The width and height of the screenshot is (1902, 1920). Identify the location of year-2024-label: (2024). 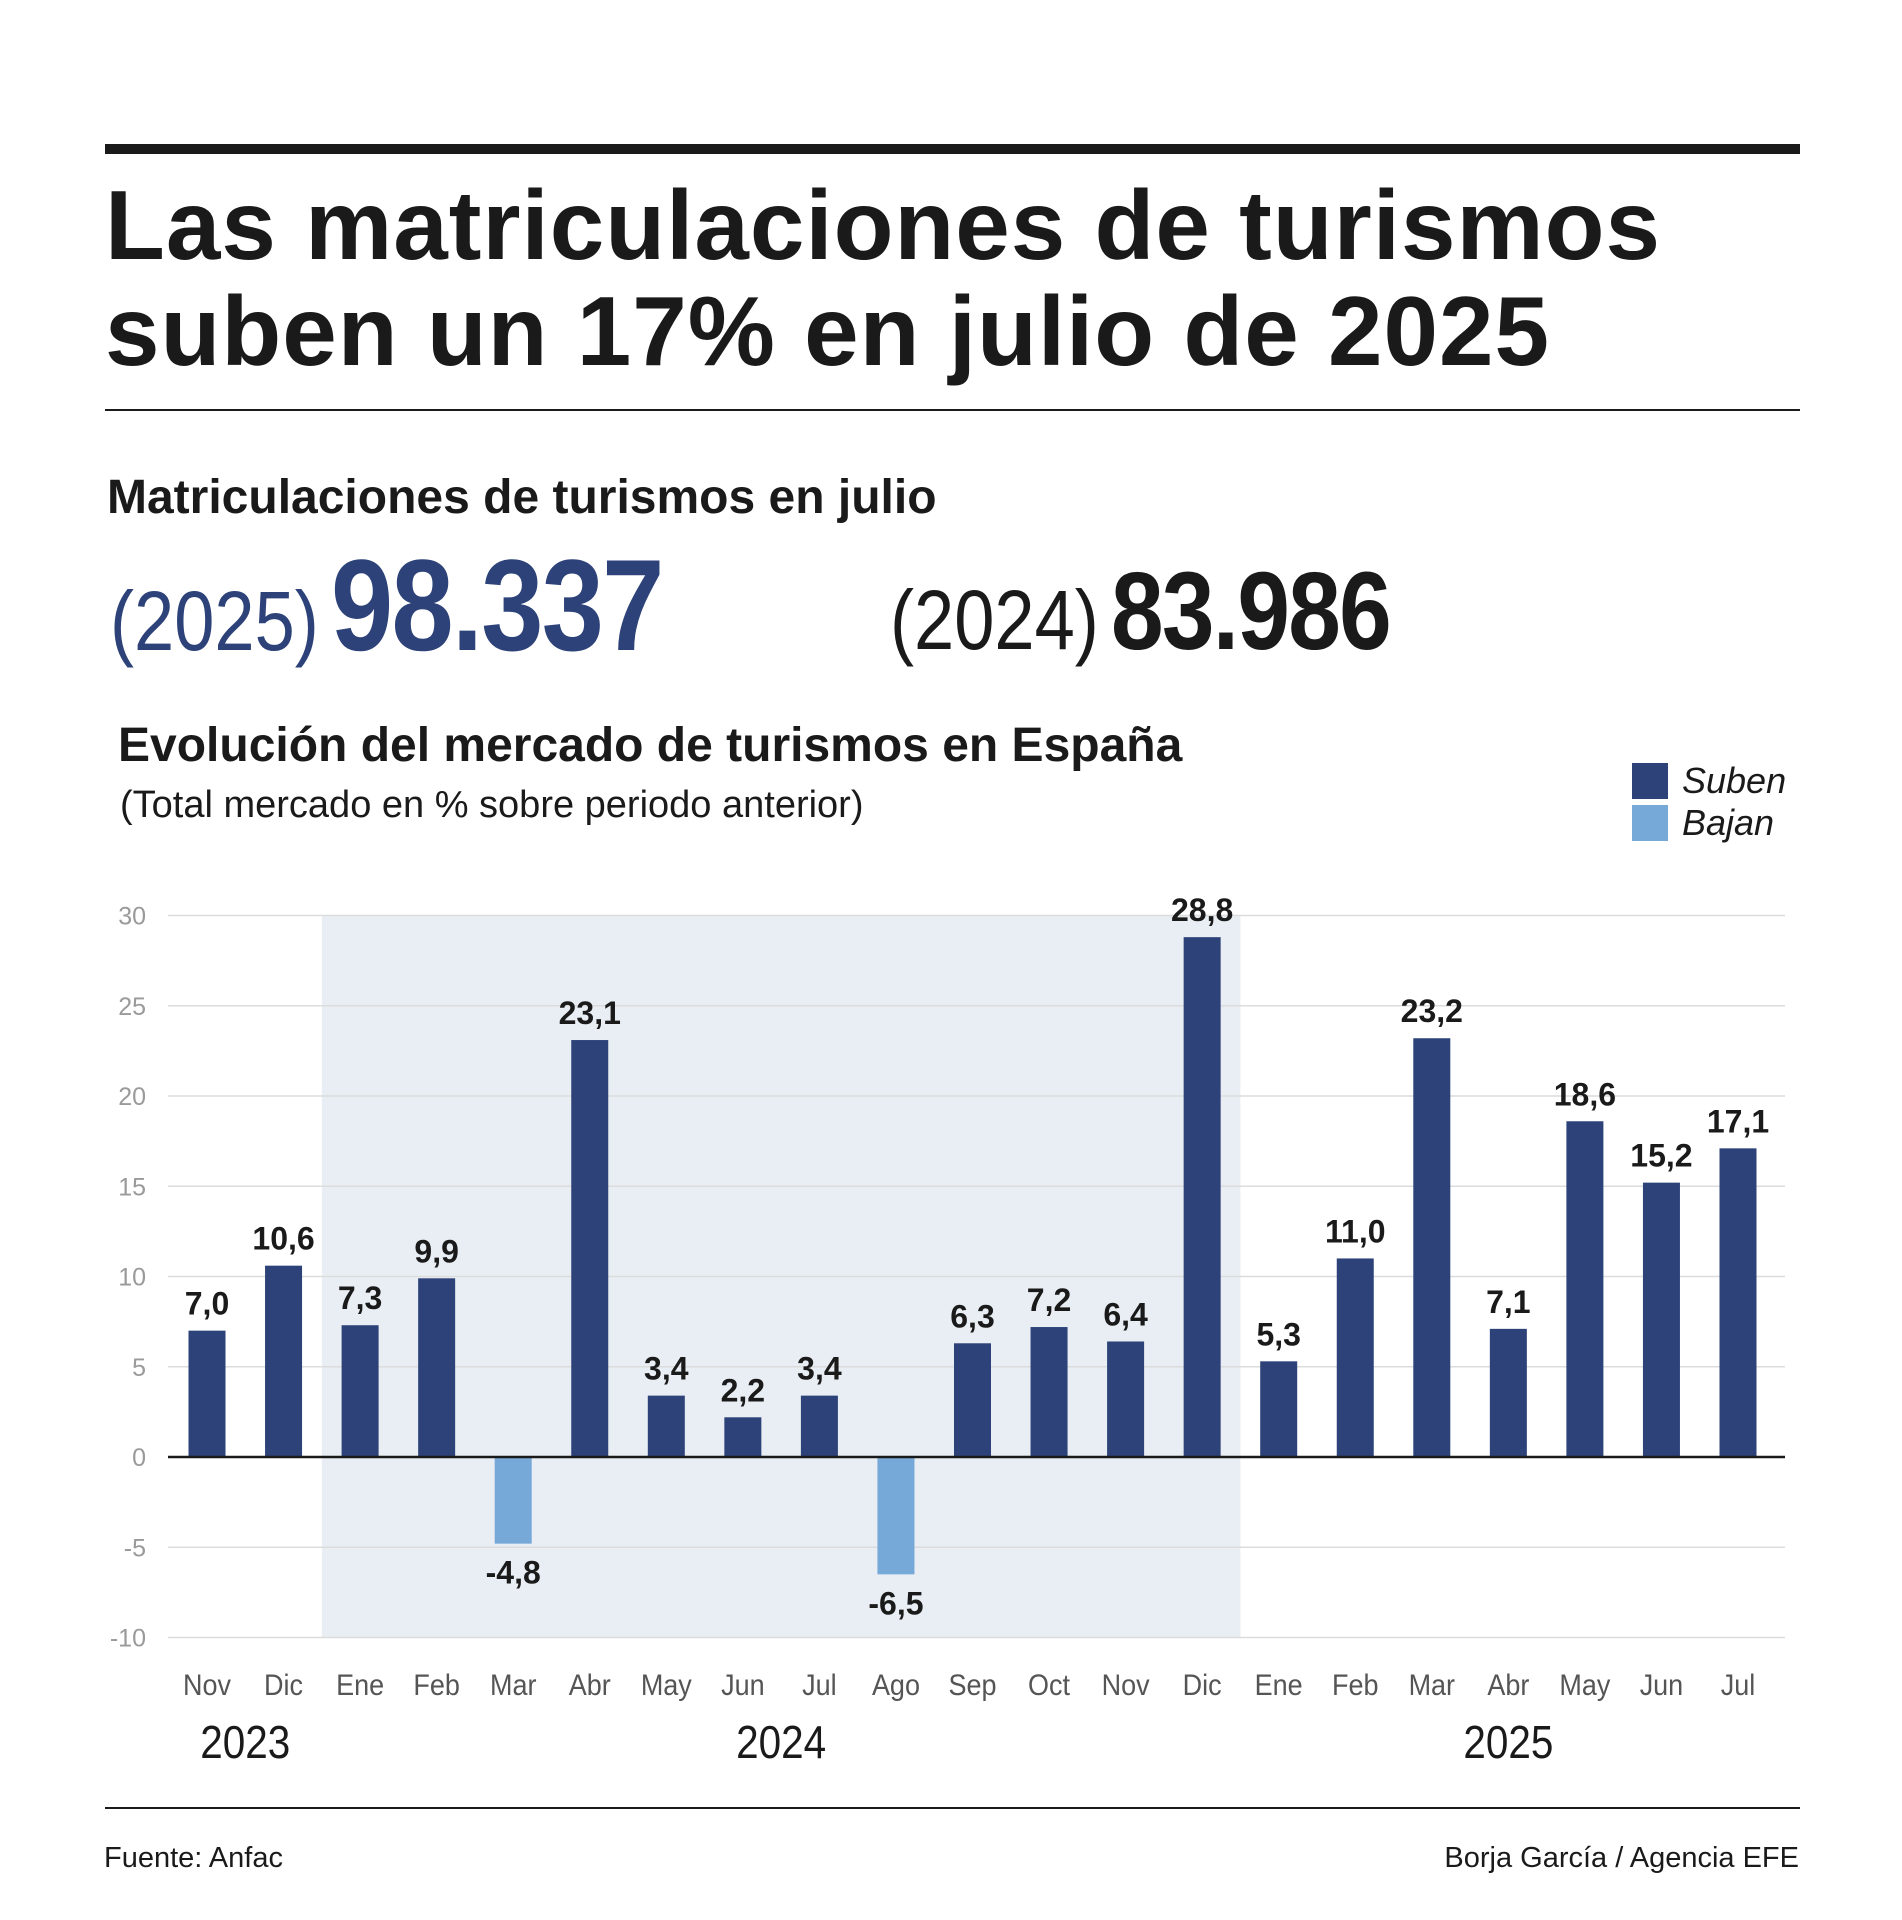
(994, 620).